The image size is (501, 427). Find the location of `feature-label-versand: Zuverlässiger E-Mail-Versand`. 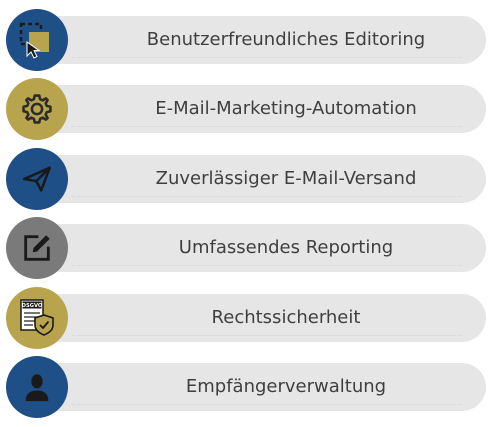

feature-label-versand: Zuverlässiger E-Mail-Versand is located at coordinates (286, 178).